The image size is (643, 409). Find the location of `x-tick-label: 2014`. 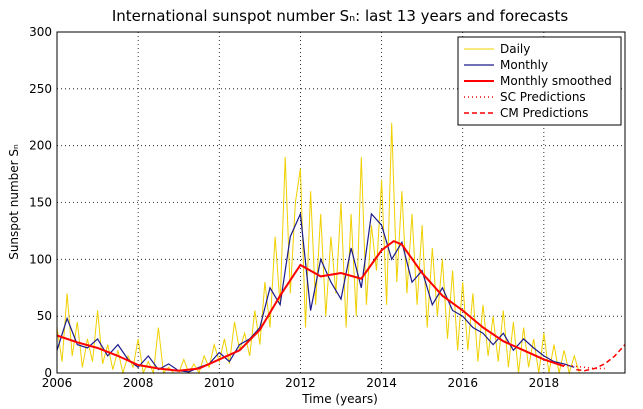

x-tick-label: 2014 is located at coordinates (381, 383).